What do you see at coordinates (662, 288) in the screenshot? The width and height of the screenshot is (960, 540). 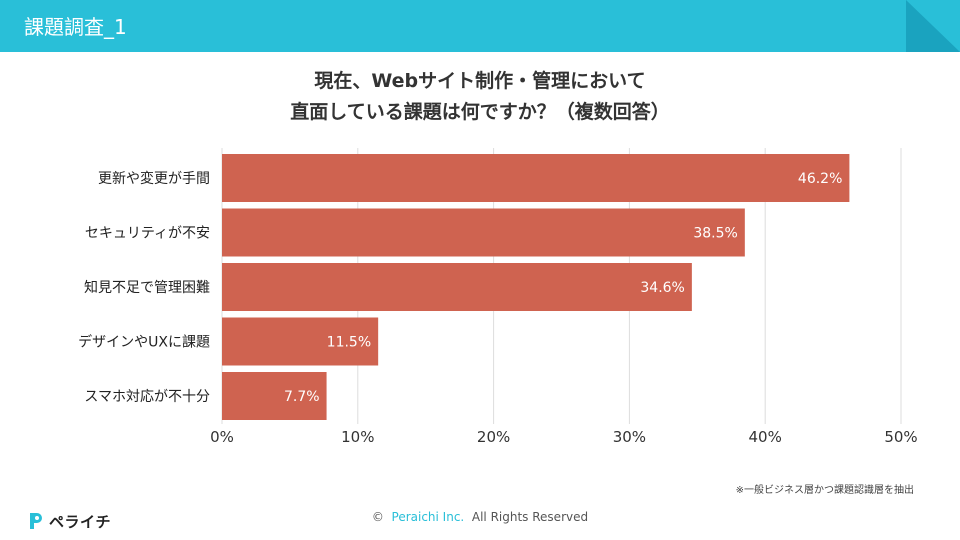 I see `value-label: 34.6%` at bounding box center [662, 288].